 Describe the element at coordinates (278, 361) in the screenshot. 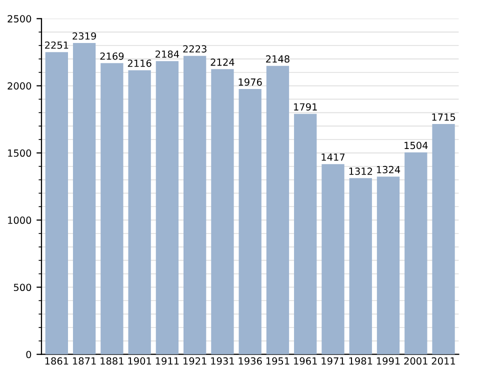

I see `x-tick-label: 1951` at that location.